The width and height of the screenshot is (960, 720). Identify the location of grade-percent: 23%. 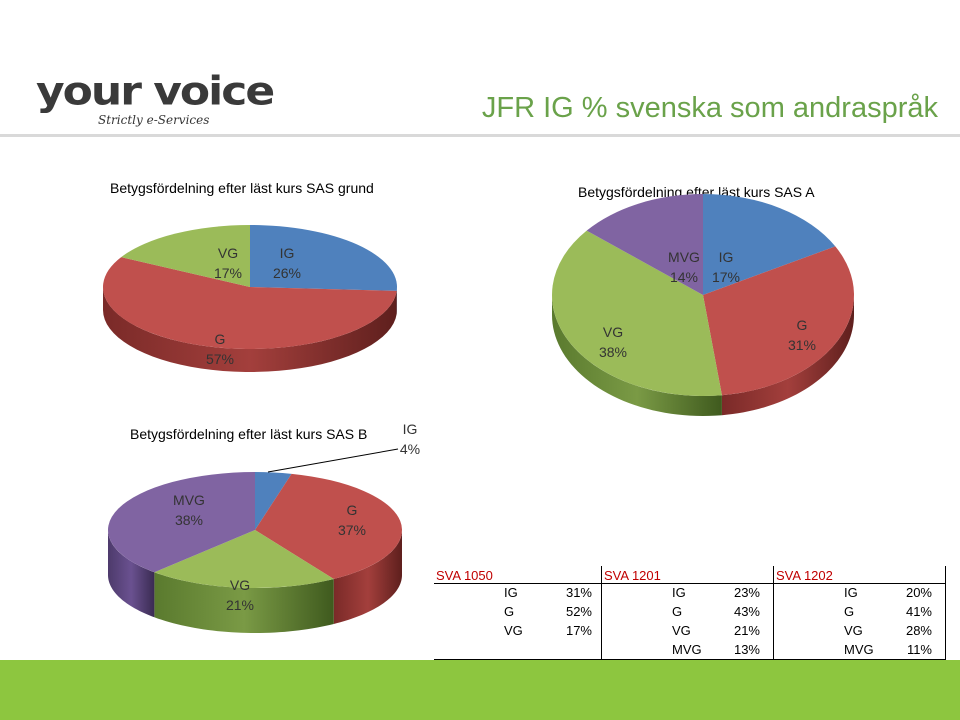
(746, 592).